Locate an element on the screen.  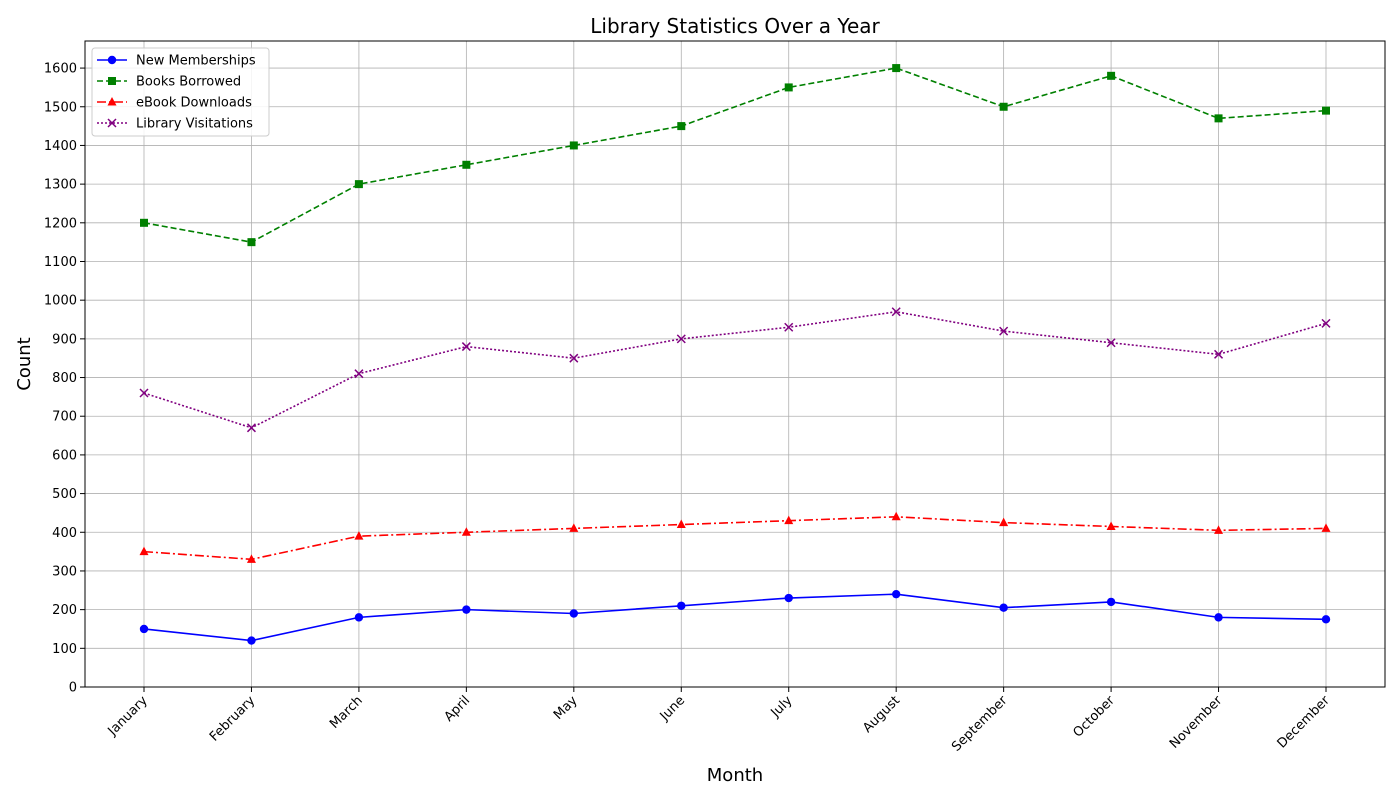
y-tick-label: 700 is located at coordinates (64, 417).